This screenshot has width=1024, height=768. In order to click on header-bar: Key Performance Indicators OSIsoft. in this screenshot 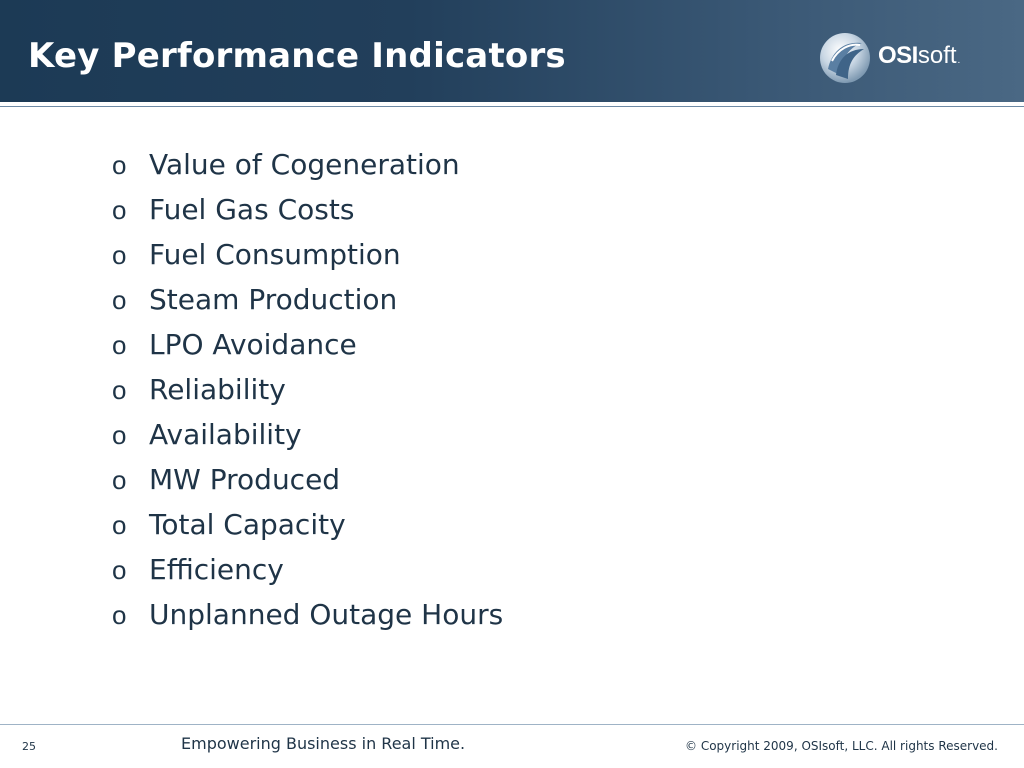, I will do `click(512, 51)`.